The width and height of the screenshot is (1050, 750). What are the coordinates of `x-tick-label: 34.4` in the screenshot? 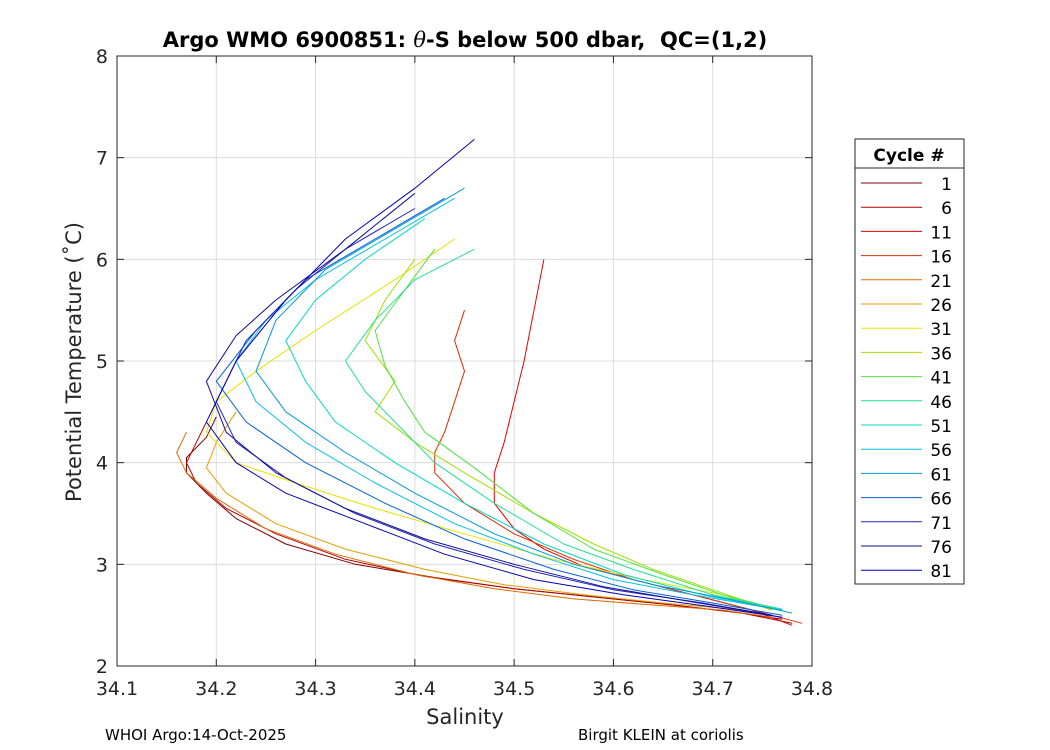 It's located at (415, 689).